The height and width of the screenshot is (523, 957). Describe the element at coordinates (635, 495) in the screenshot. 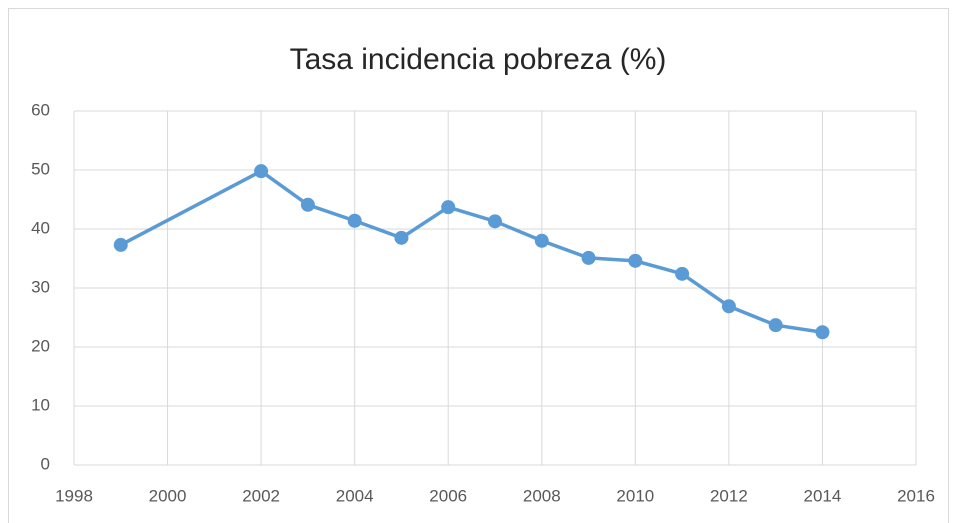

I see `x-tick-label: 2010` at that location.